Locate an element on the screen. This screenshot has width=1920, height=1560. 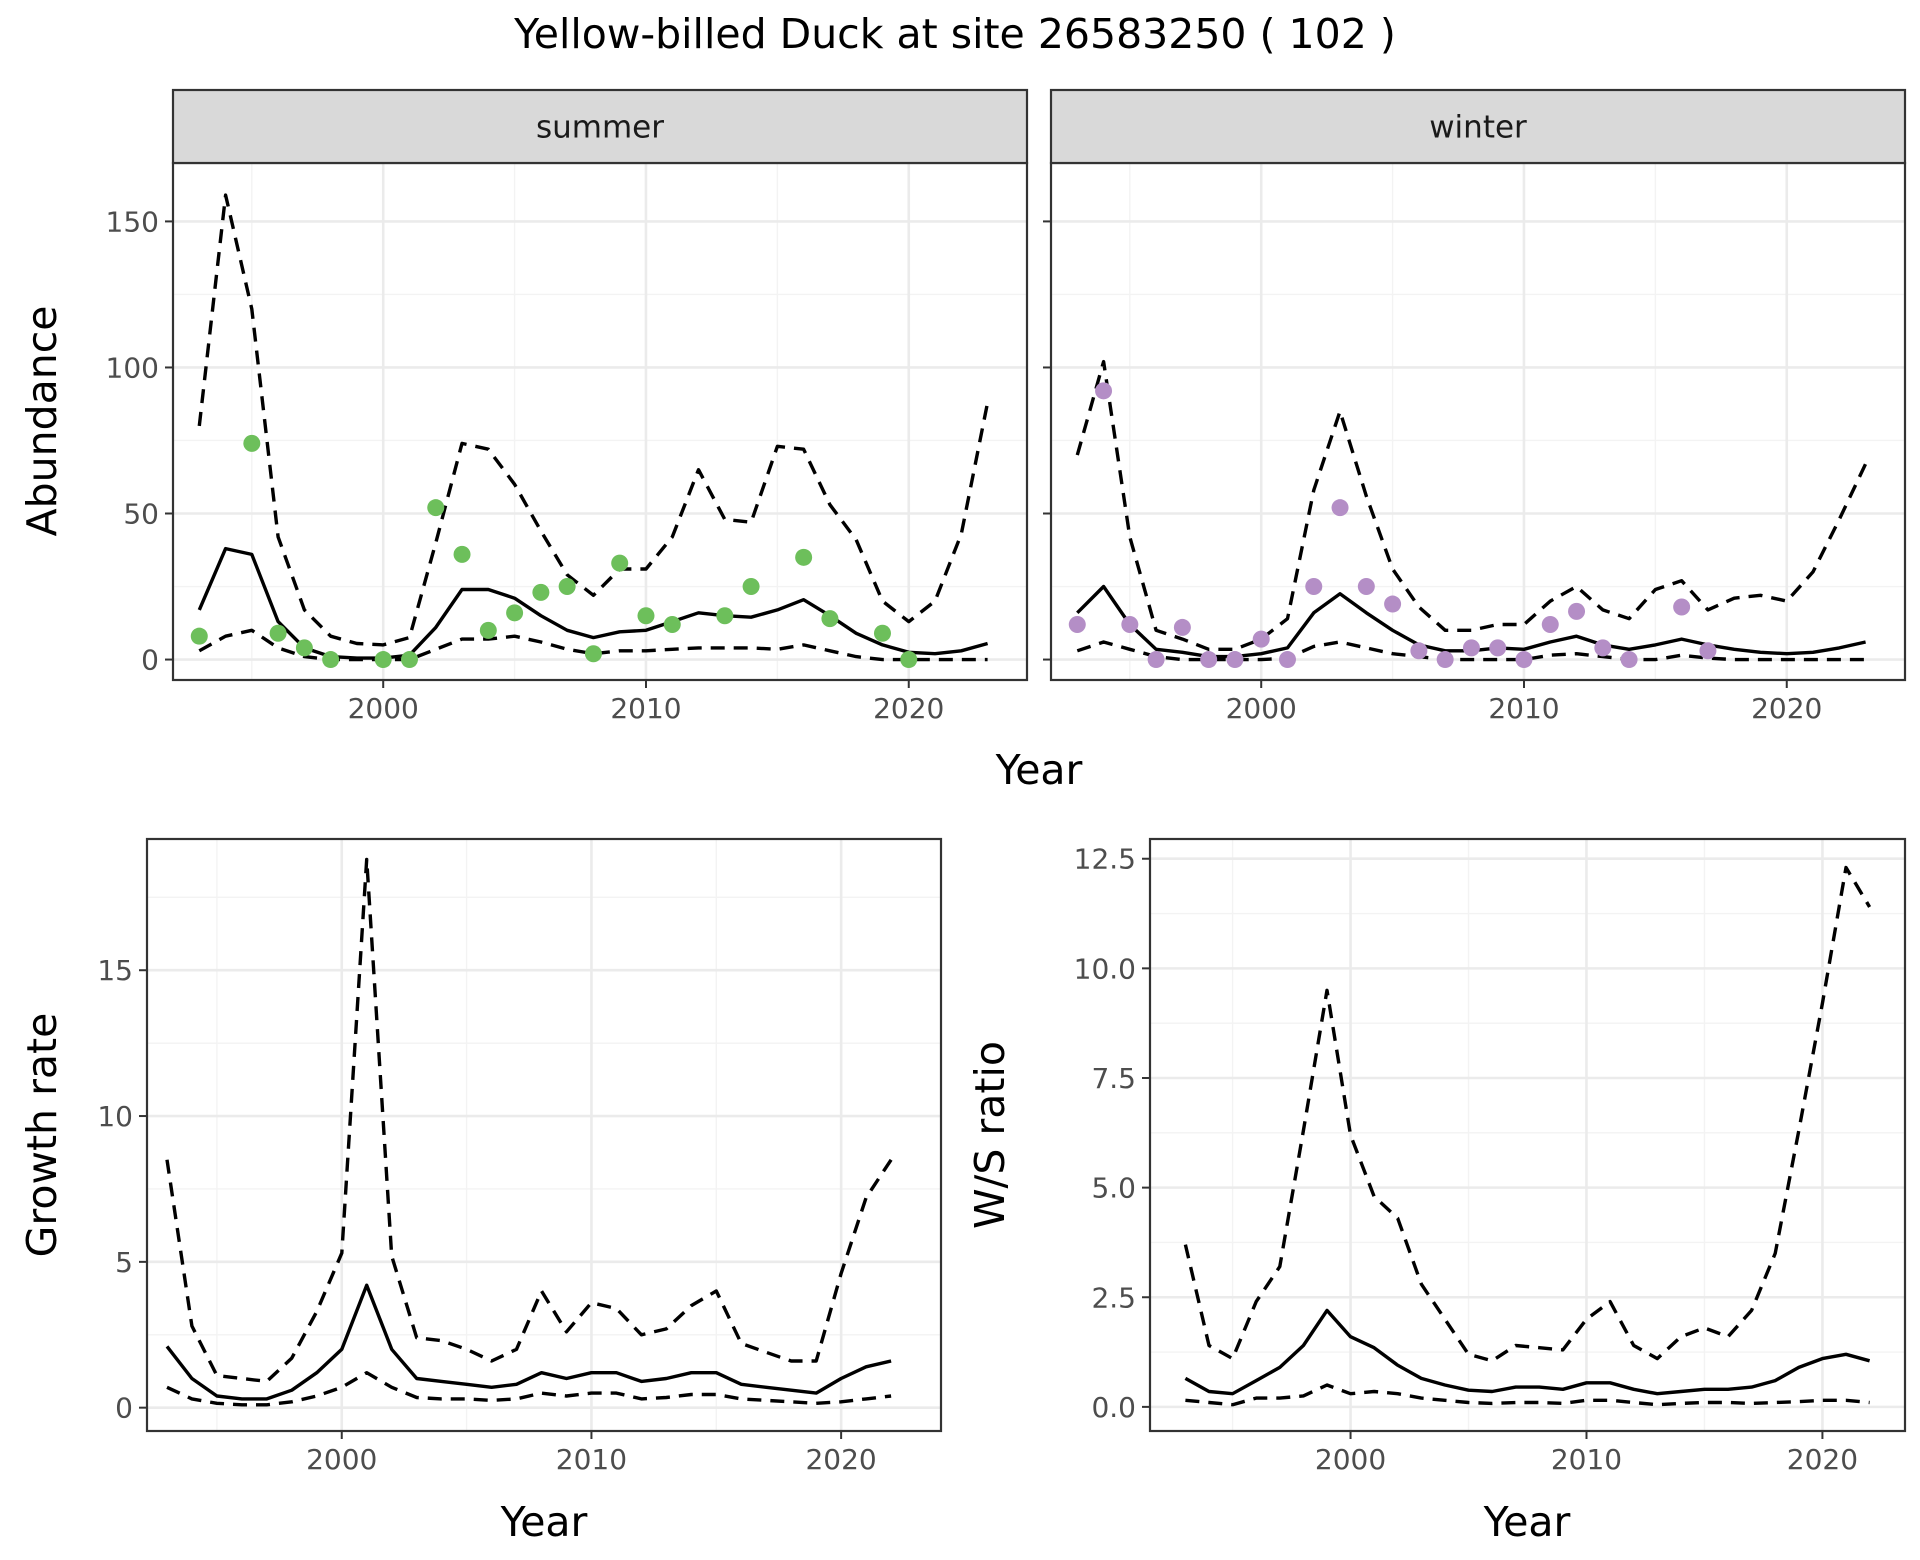
y-axis-title: Abundance is located at coordinates (42, 421).